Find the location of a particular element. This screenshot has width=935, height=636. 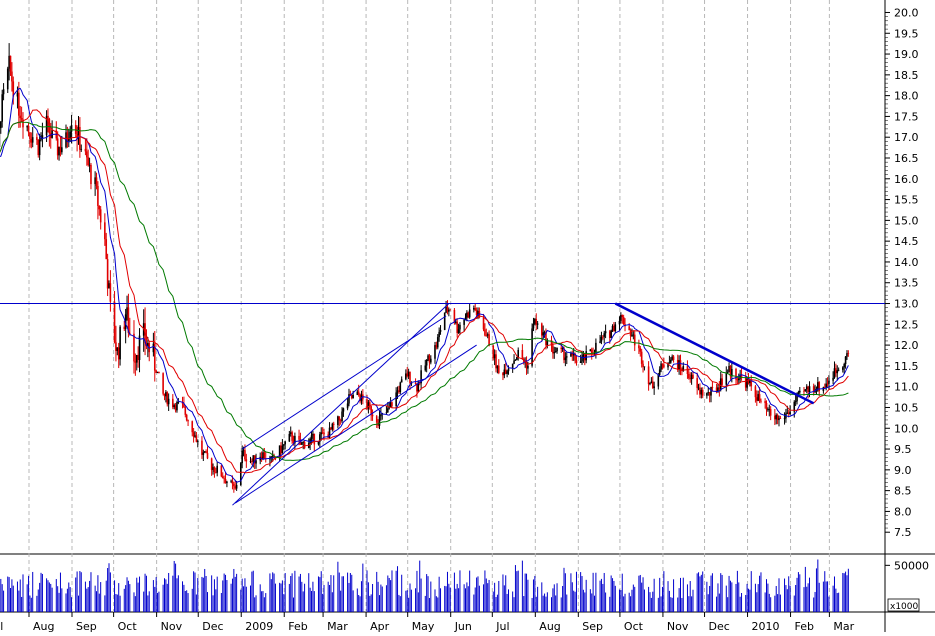

price-tick-label: 13.5 is located at coordinates (906, 283).